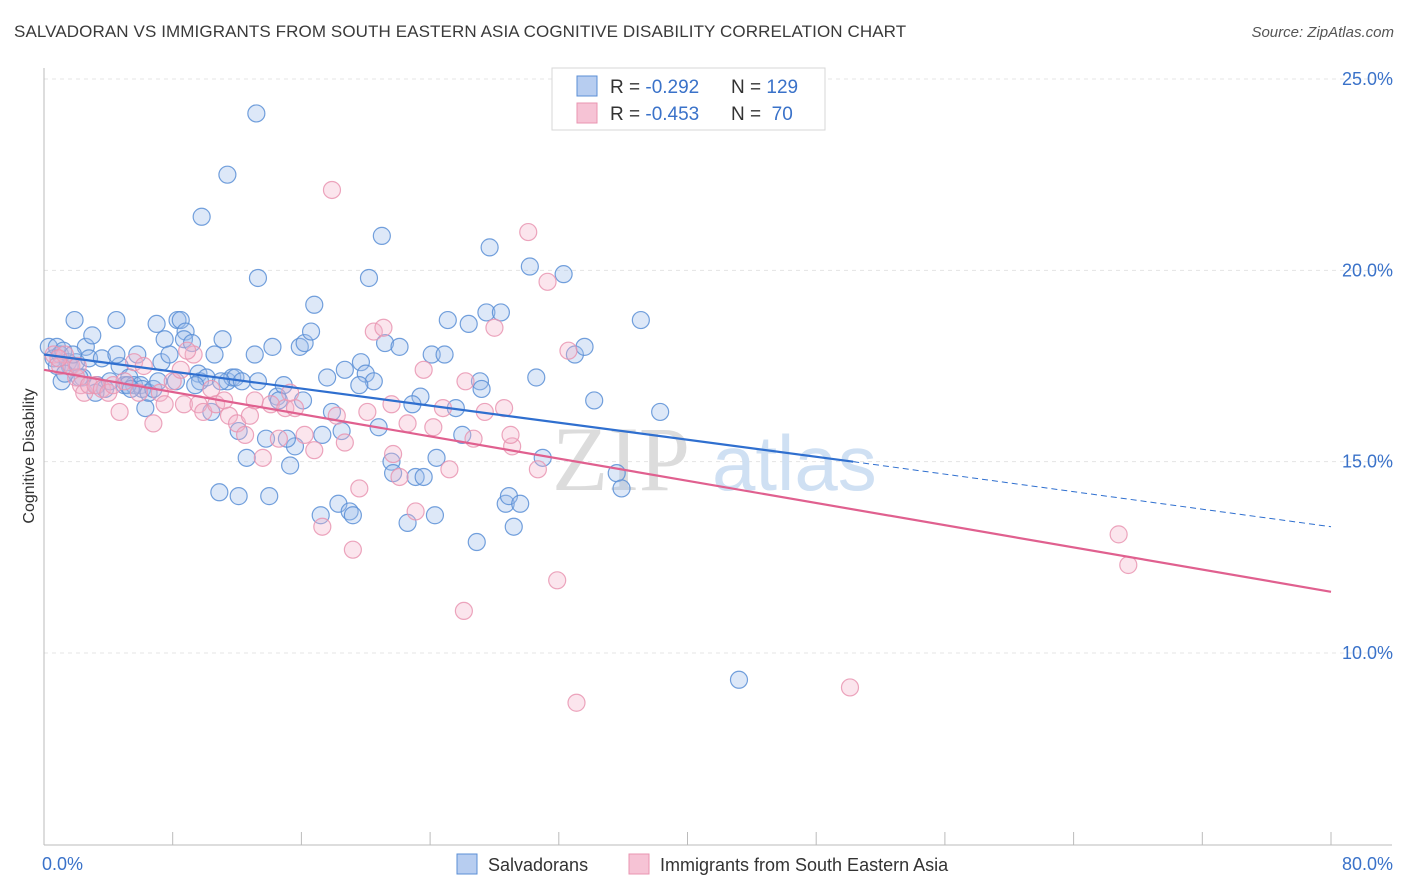  What do you see at coordinates (587, 113) in the screenshot?
I see `legend-swatch-pink` at bounding box center [587, 113].